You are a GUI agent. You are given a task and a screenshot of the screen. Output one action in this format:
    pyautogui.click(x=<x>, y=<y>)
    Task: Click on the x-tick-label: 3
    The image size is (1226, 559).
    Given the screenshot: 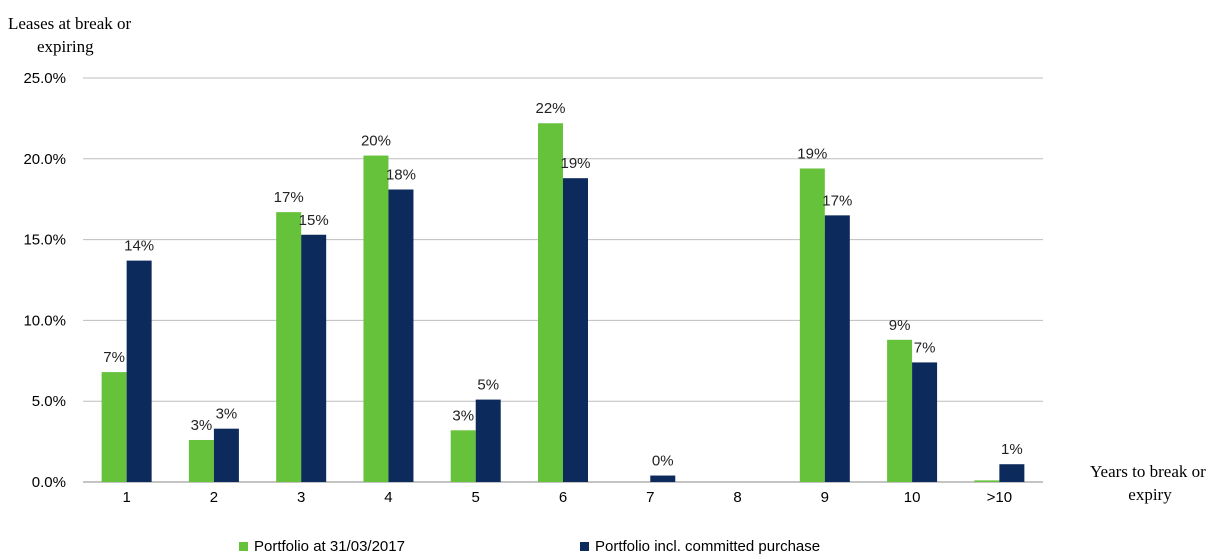 What is the action you would take?
    pyautogui.click(x=301, y=497)
    